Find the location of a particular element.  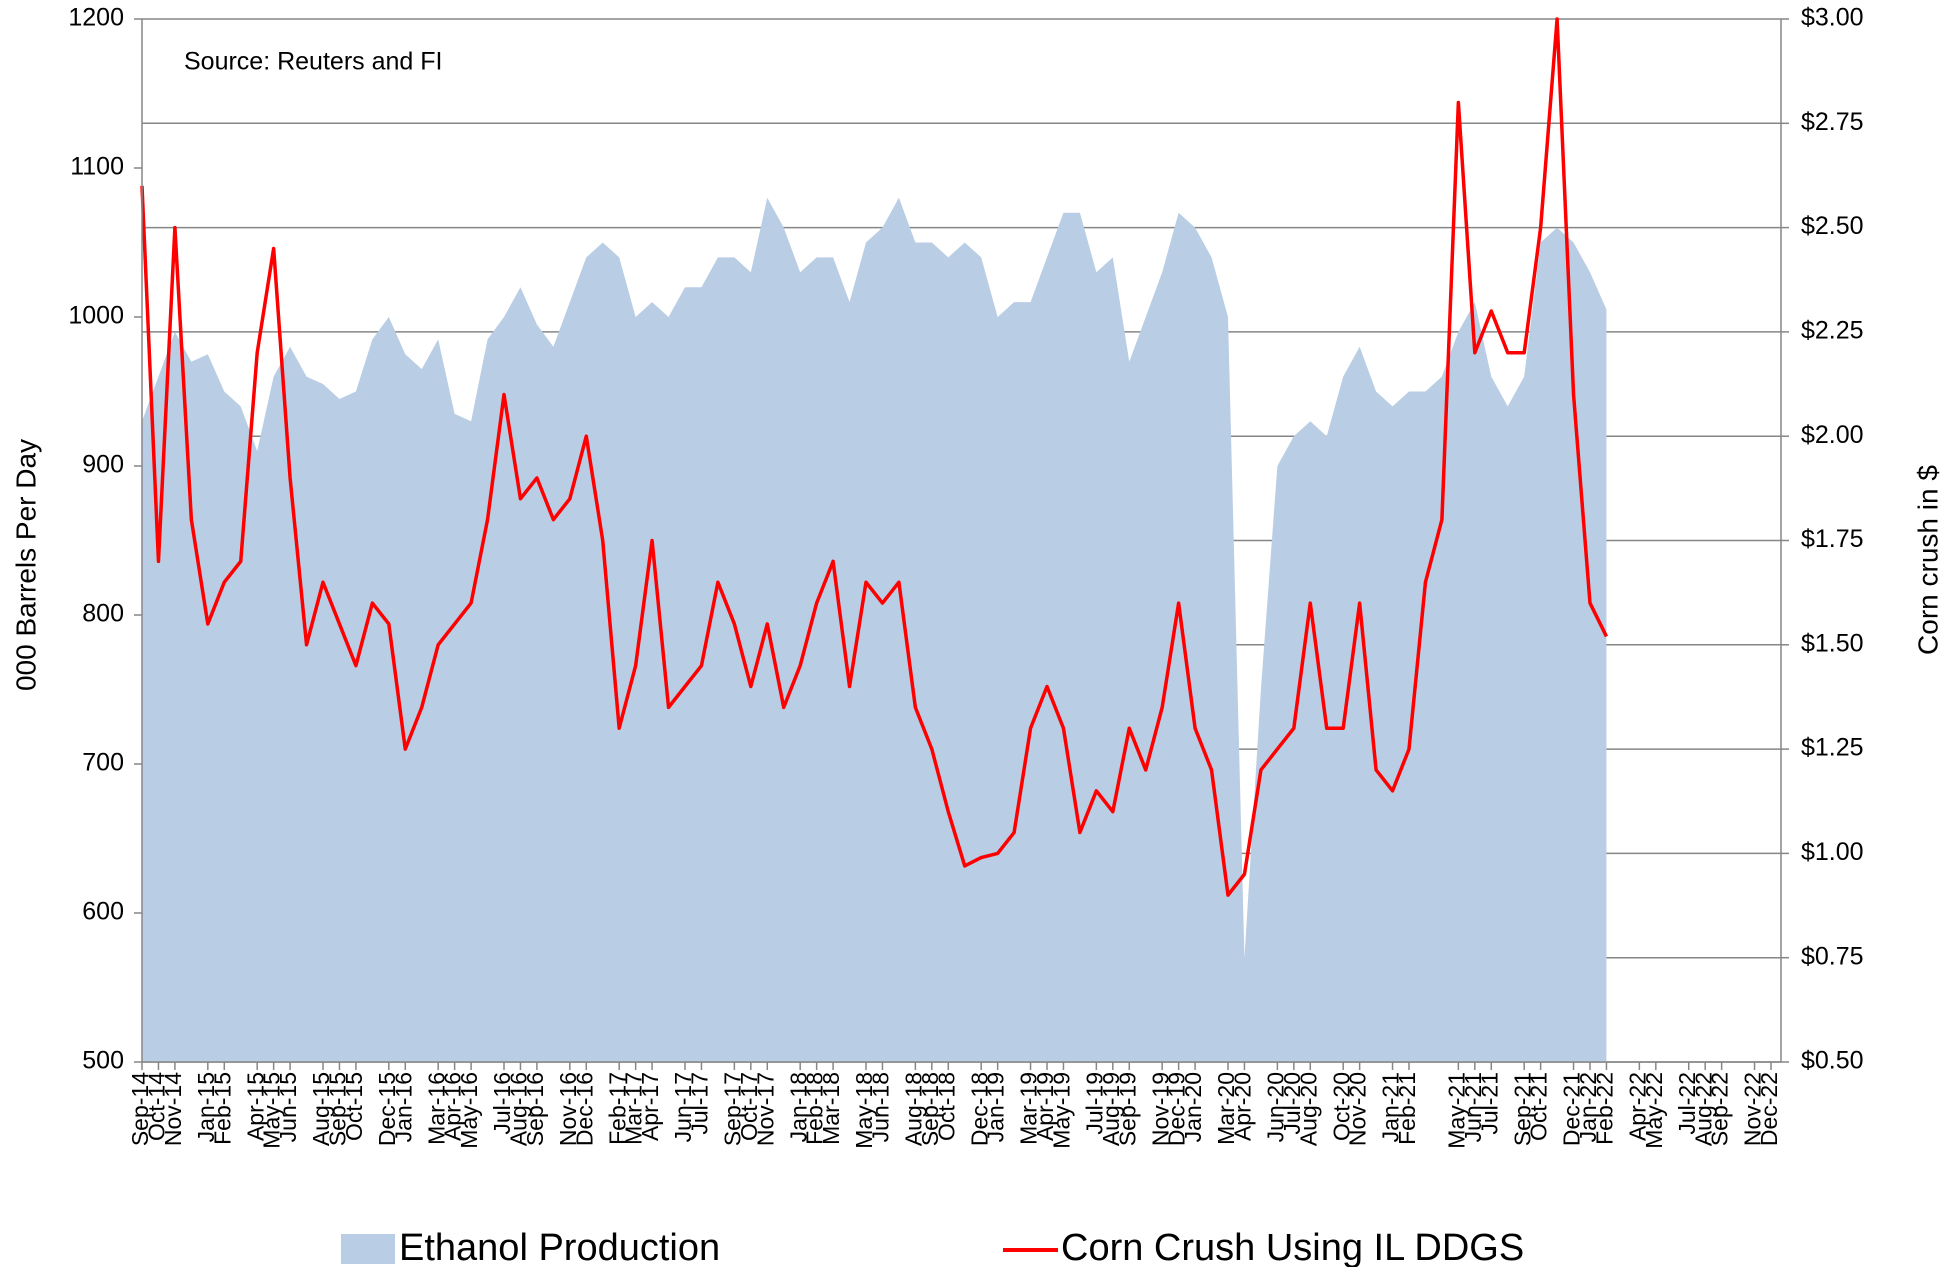

y2-tick-label: $2.00 is located at coordinates (1832, 435).